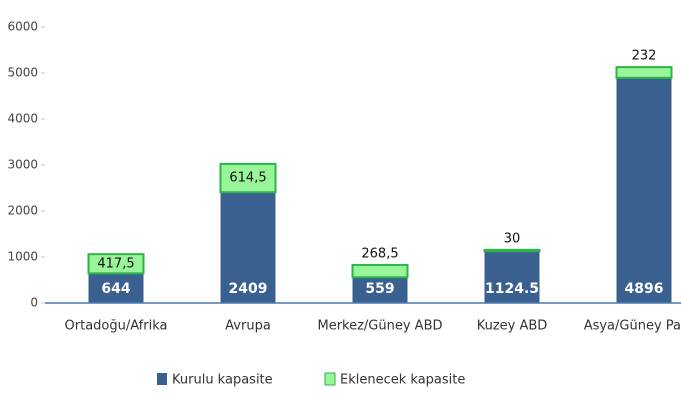  I want to click on y-tick-label: 3000, so click(22, 165).